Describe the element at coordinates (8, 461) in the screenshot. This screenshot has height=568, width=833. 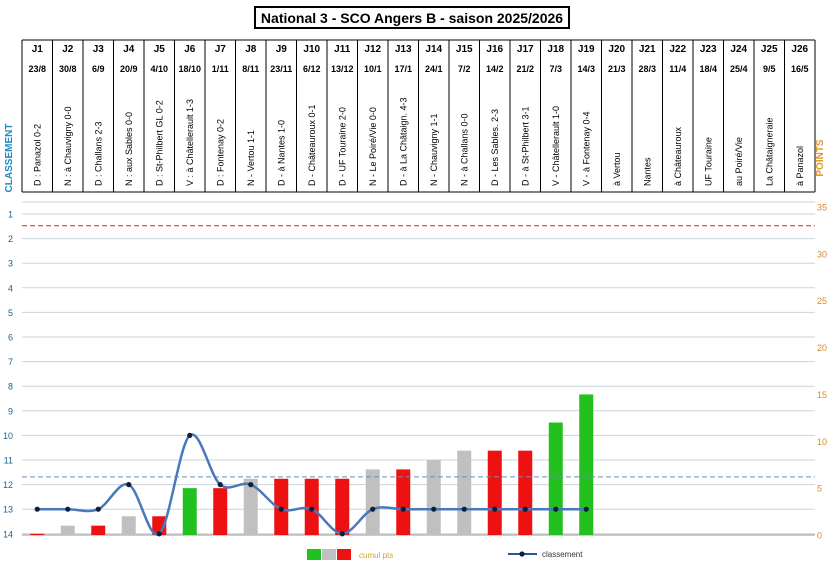
I see `left-tick-label: 11` at that location.